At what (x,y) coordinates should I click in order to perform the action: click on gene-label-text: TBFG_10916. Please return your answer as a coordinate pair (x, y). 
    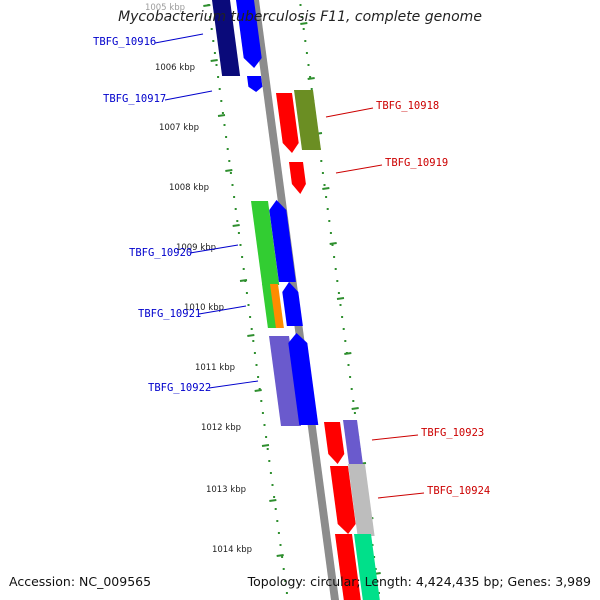
    Looking at the image, I should click on (124, 42).